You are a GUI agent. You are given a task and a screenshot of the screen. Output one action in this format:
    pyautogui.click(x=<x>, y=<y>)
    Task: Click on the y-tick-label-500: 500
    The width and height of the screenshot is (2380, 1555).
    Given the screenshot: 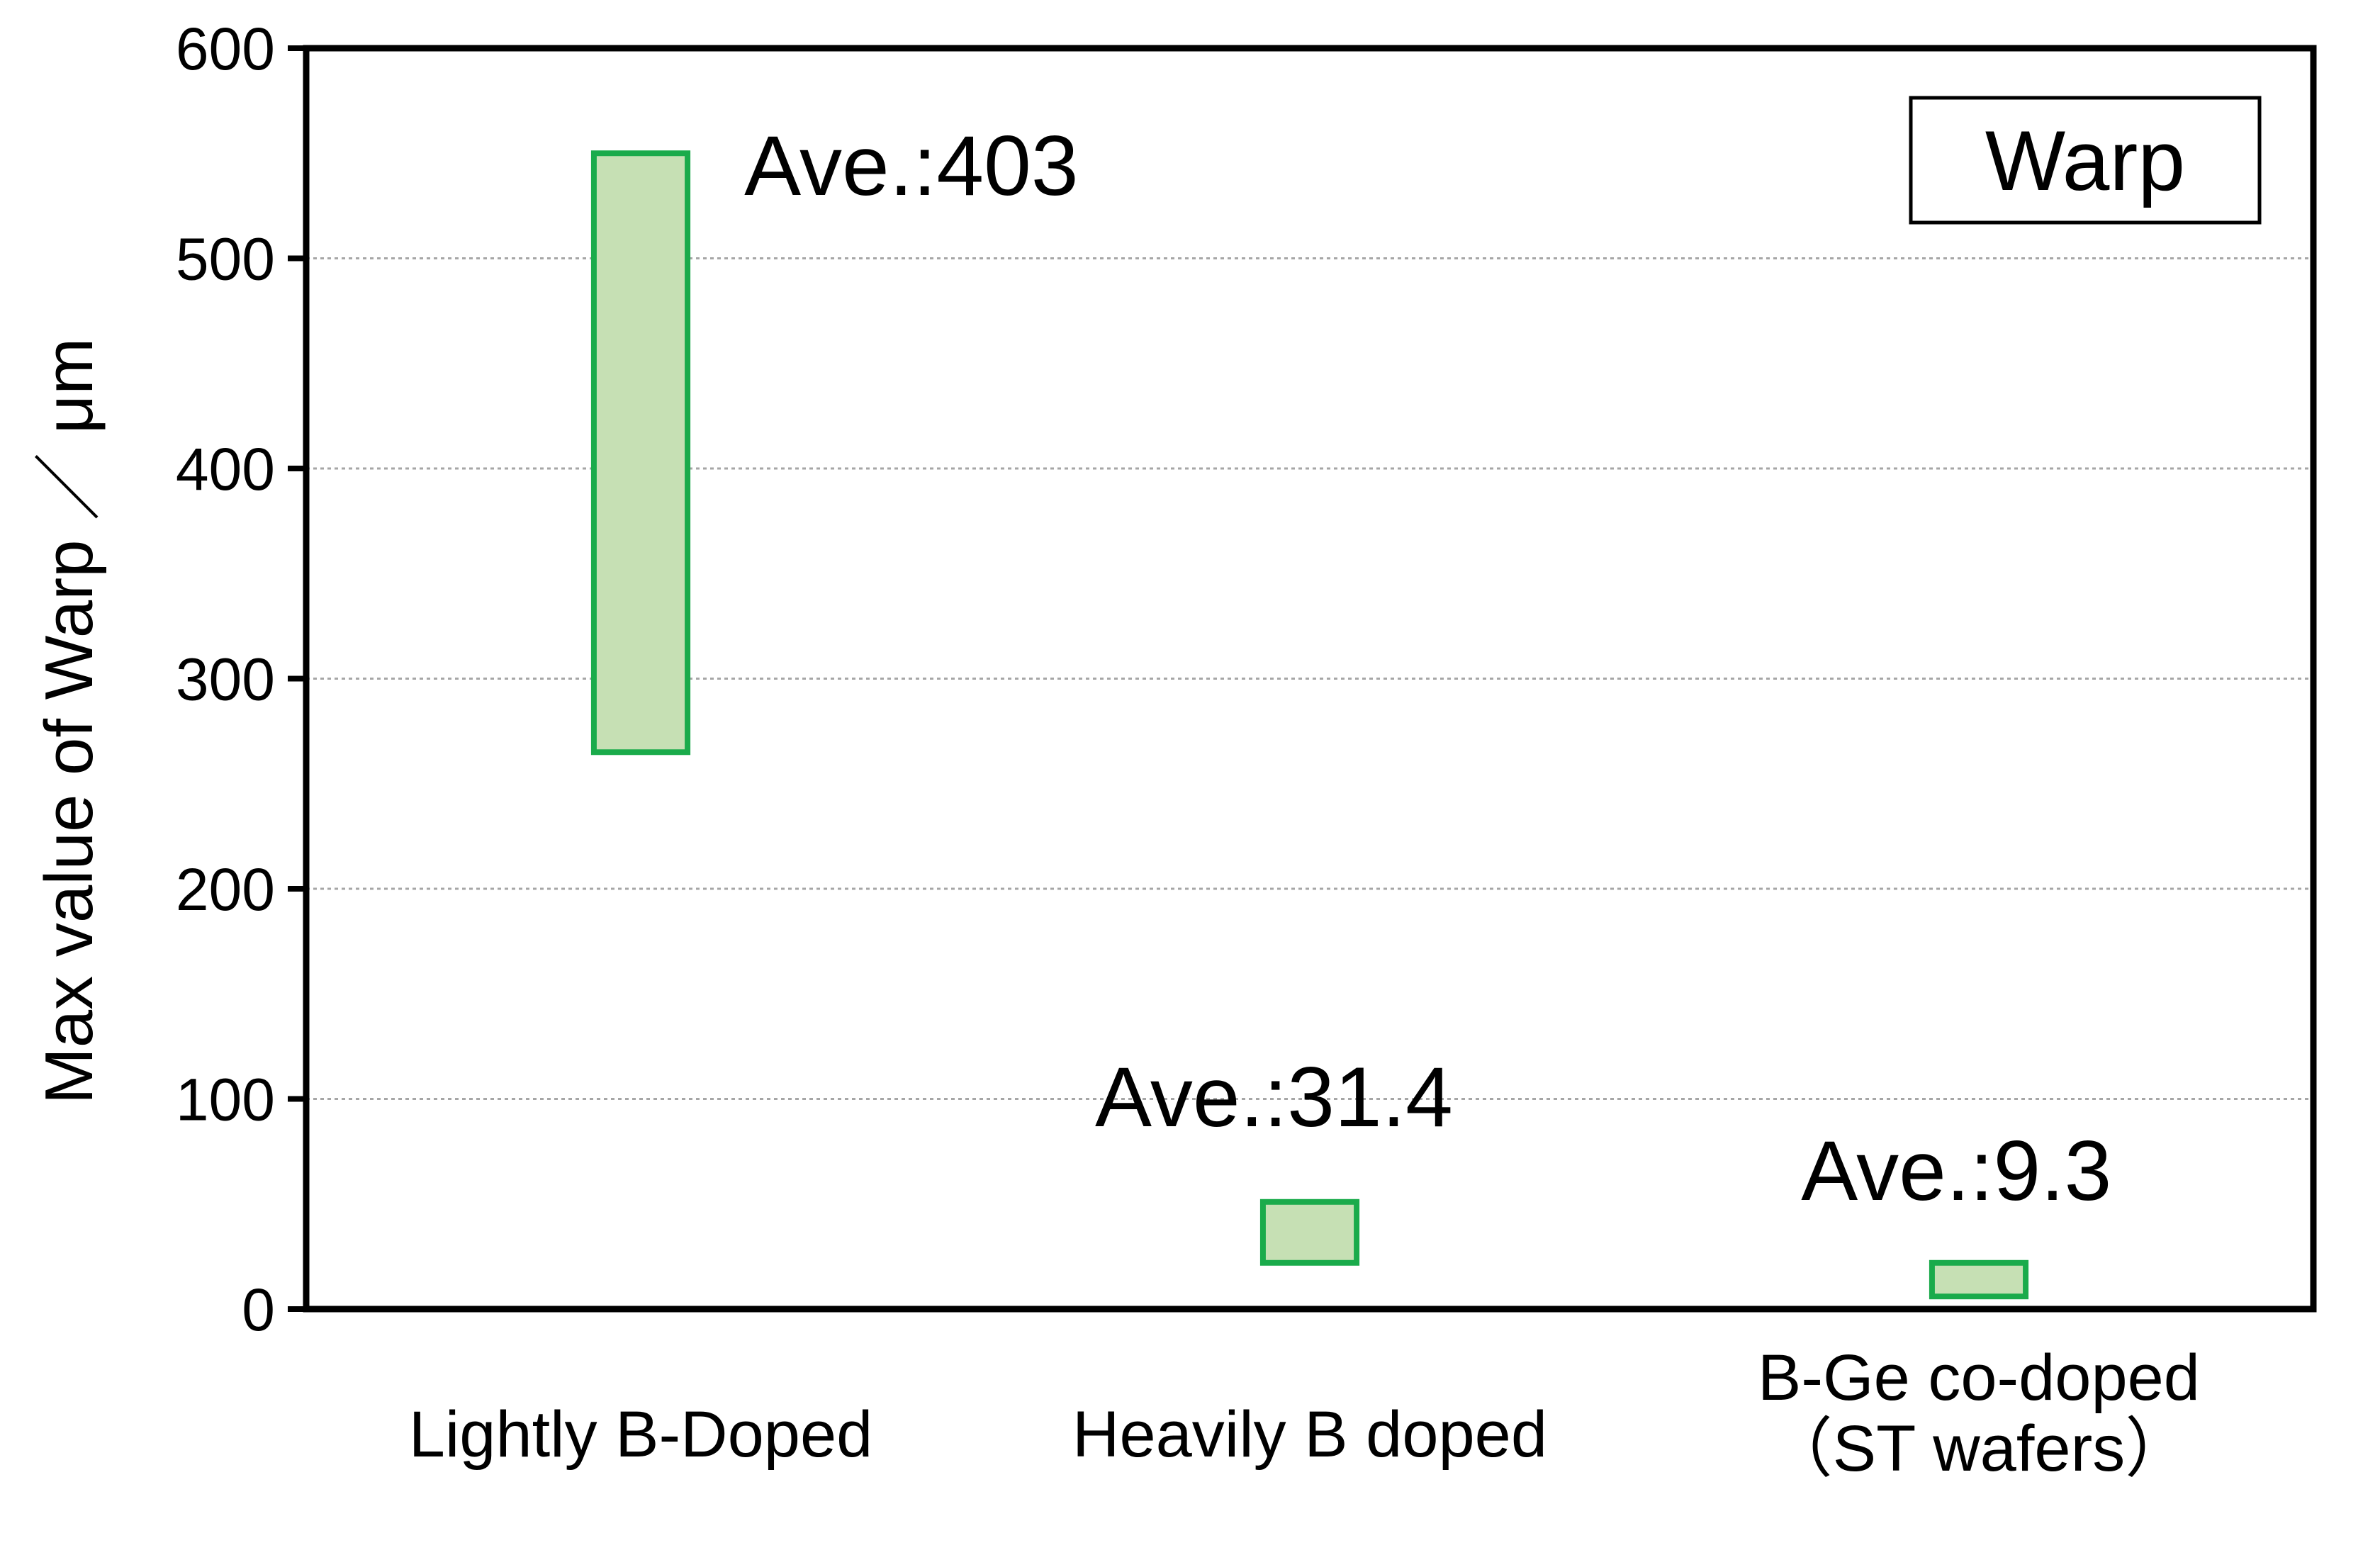 What is the action you would take?
    pyautogui.click(x=225, y=259)
    